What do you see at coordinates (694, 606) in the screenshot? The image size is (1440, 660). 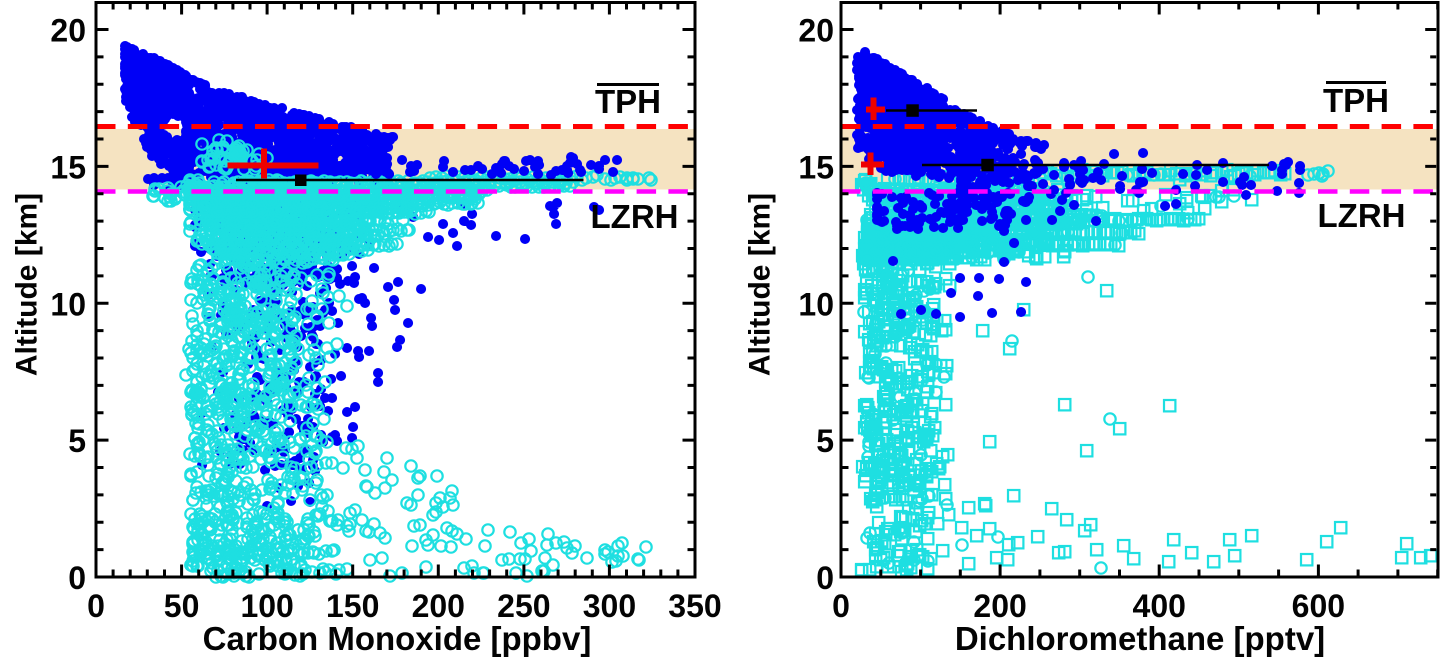 I see `svg-text: 350` at bounding box center [694, 606].